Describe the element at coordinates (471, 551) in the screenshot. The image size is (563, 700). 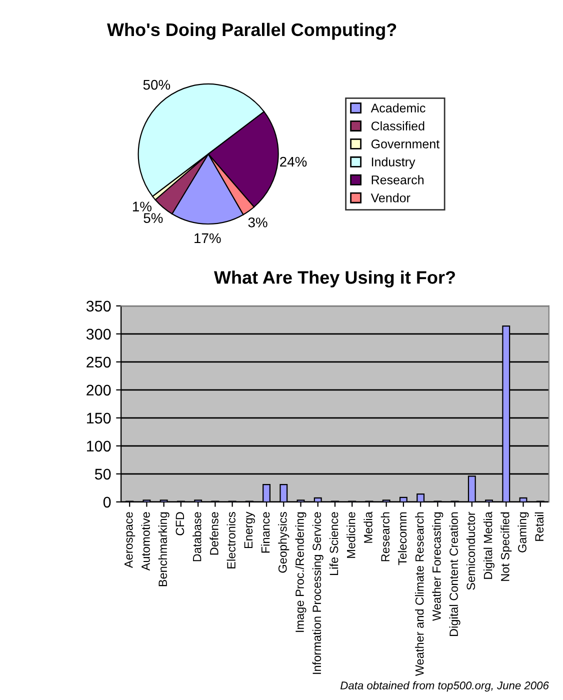
I see `x-tick-label: Semiconductor` at that location.